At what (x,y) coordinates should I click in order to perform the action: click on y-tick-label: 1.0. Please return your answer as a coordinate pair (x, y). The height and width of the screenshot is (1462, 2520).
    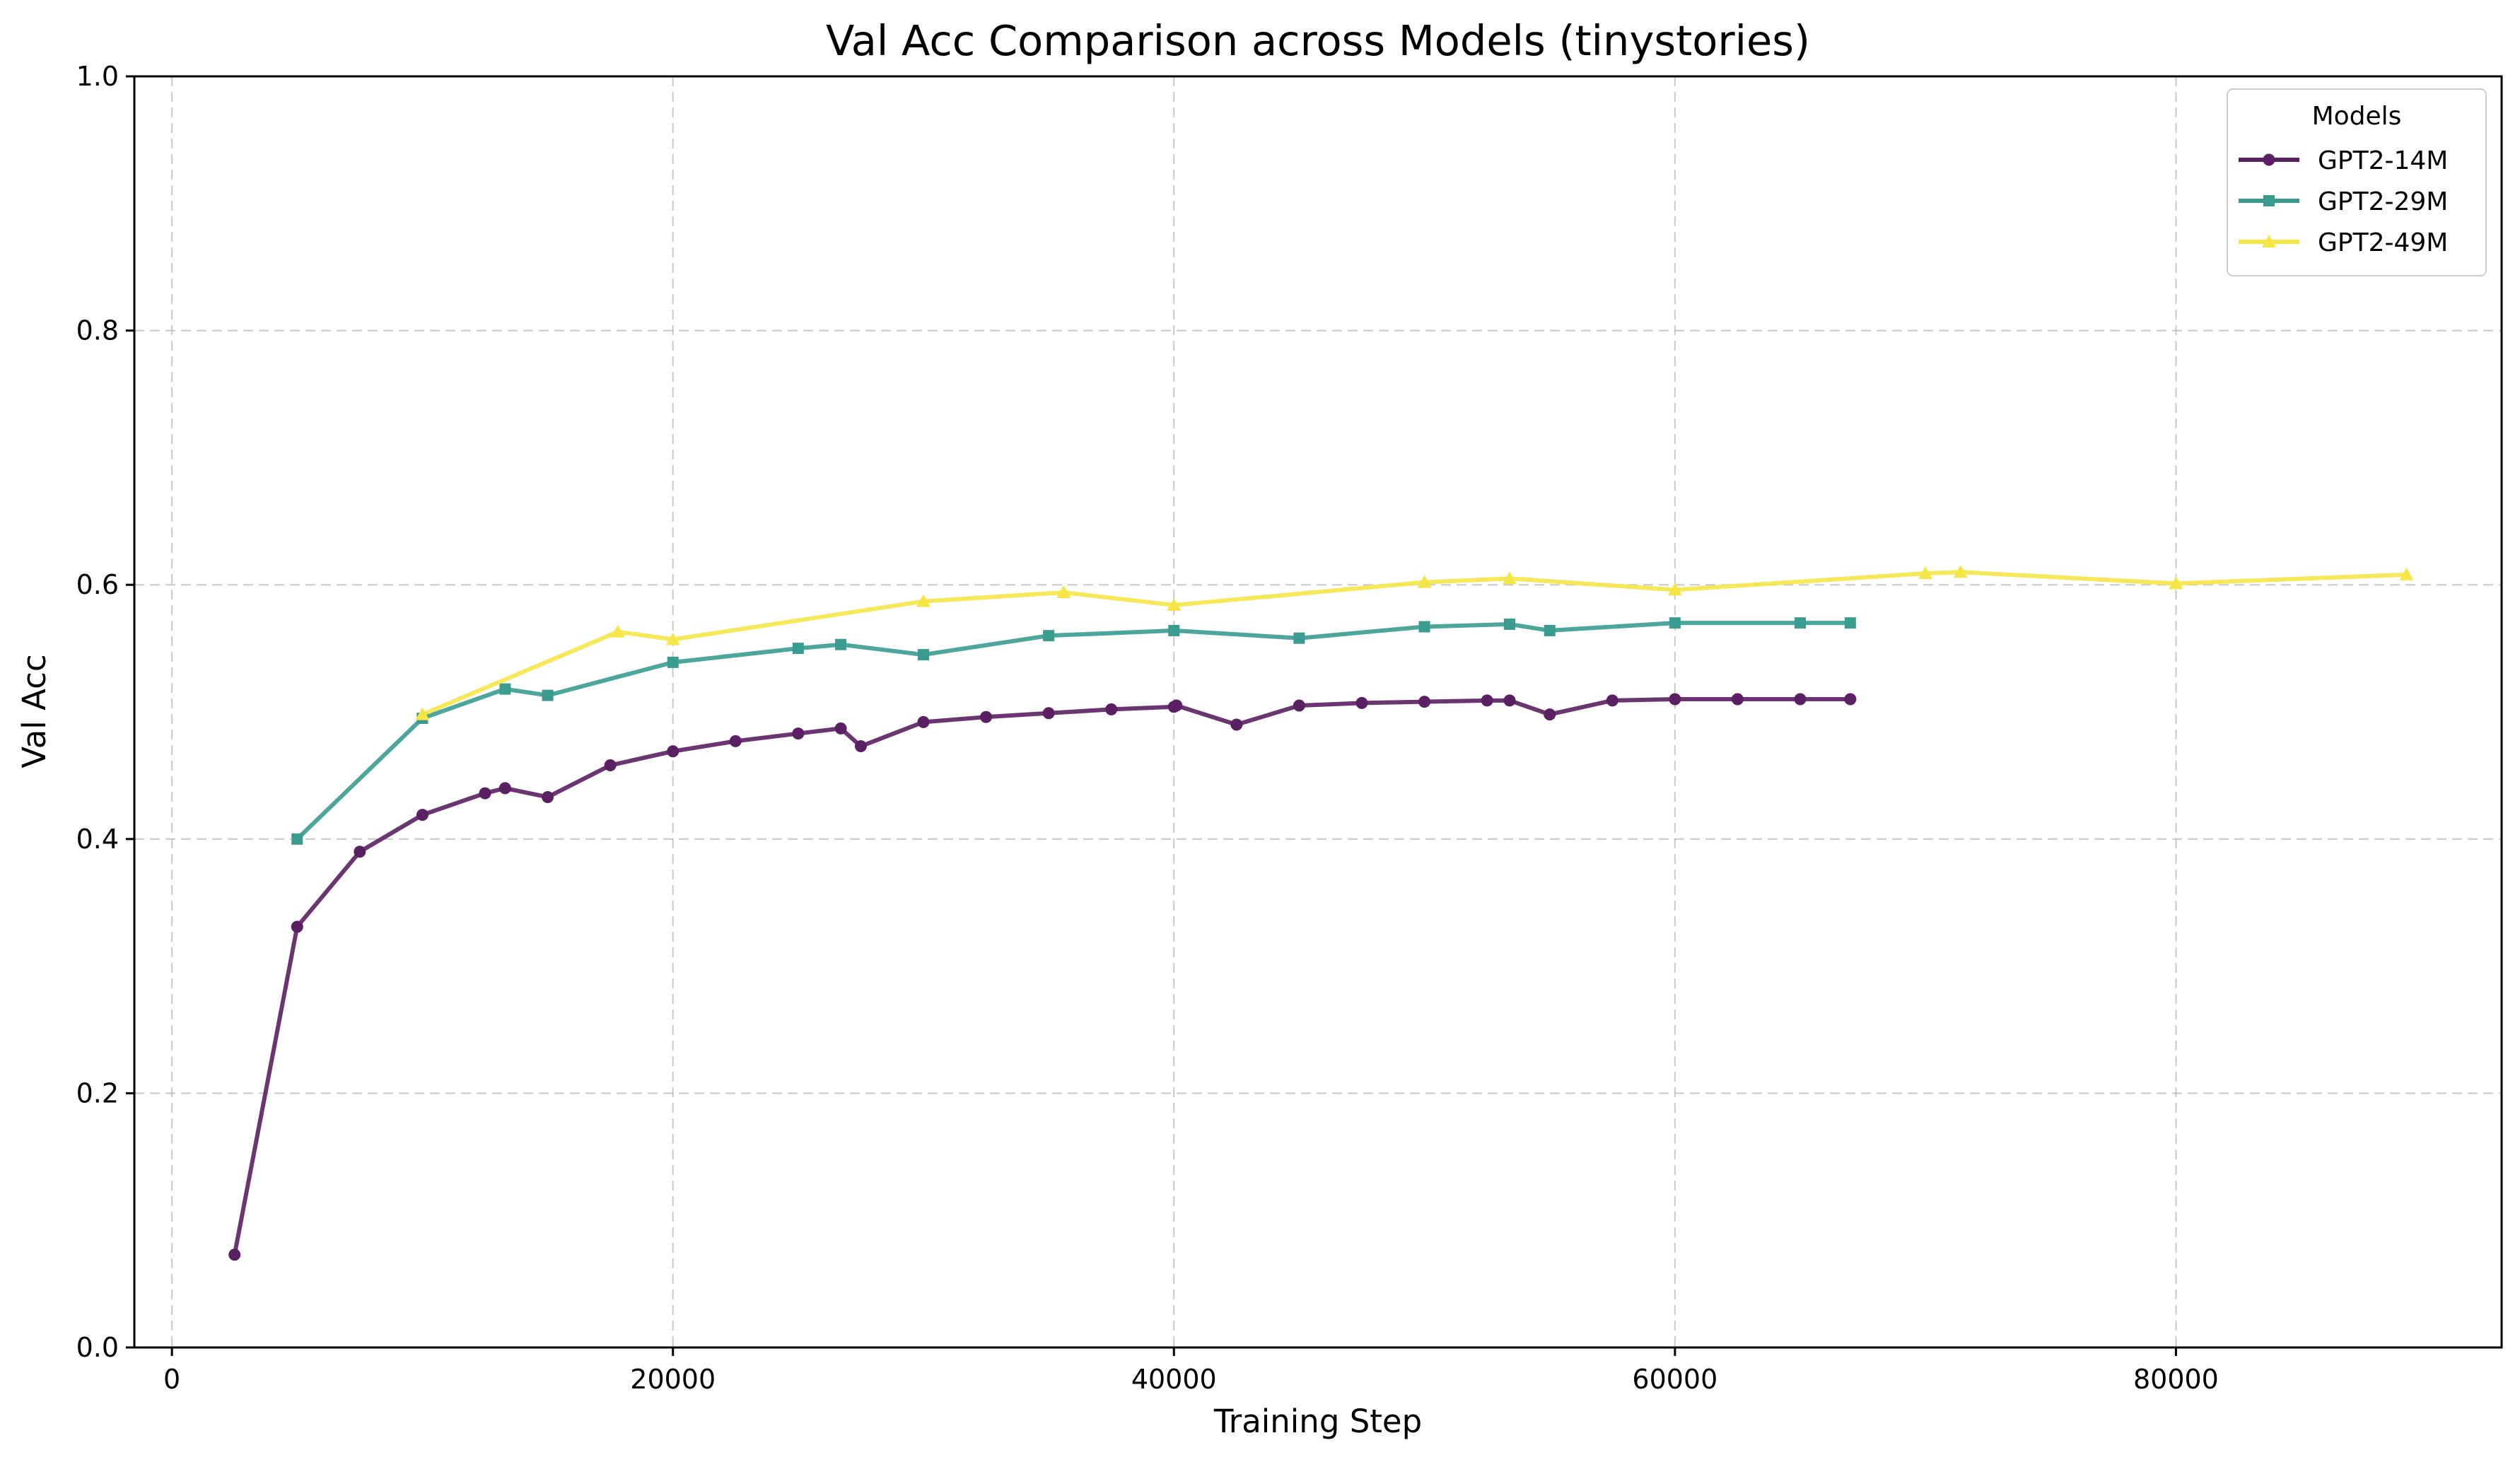
    Looking at the image, I should click on (97, 76).